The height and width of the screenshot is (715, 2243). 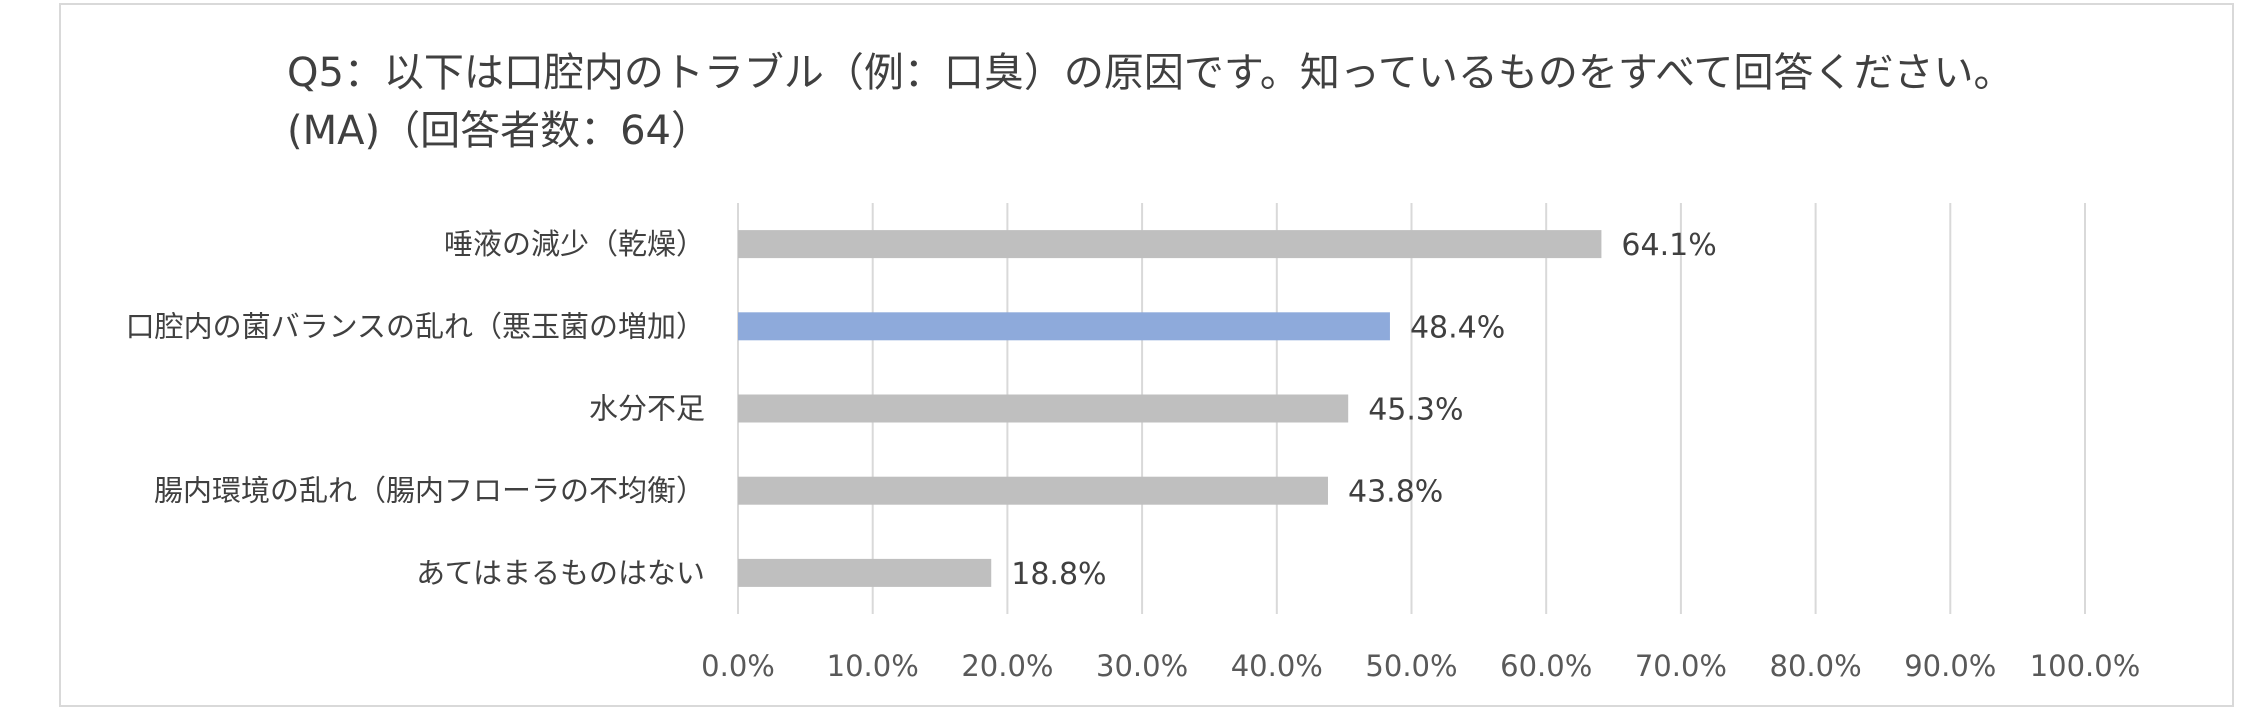 I want to click on category-label: あてはまるものはない, so click(x=560, y=573).